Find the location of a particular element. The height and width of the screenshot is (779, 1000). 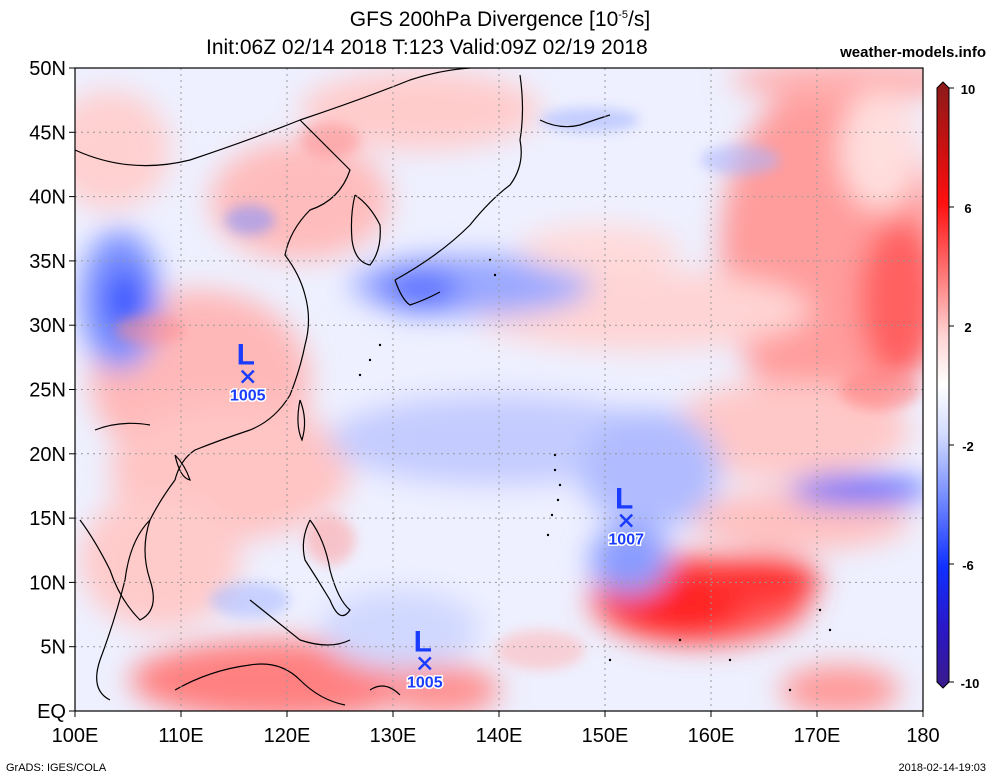

lat-label-20n: 20N is located at coordinates (47, 455).